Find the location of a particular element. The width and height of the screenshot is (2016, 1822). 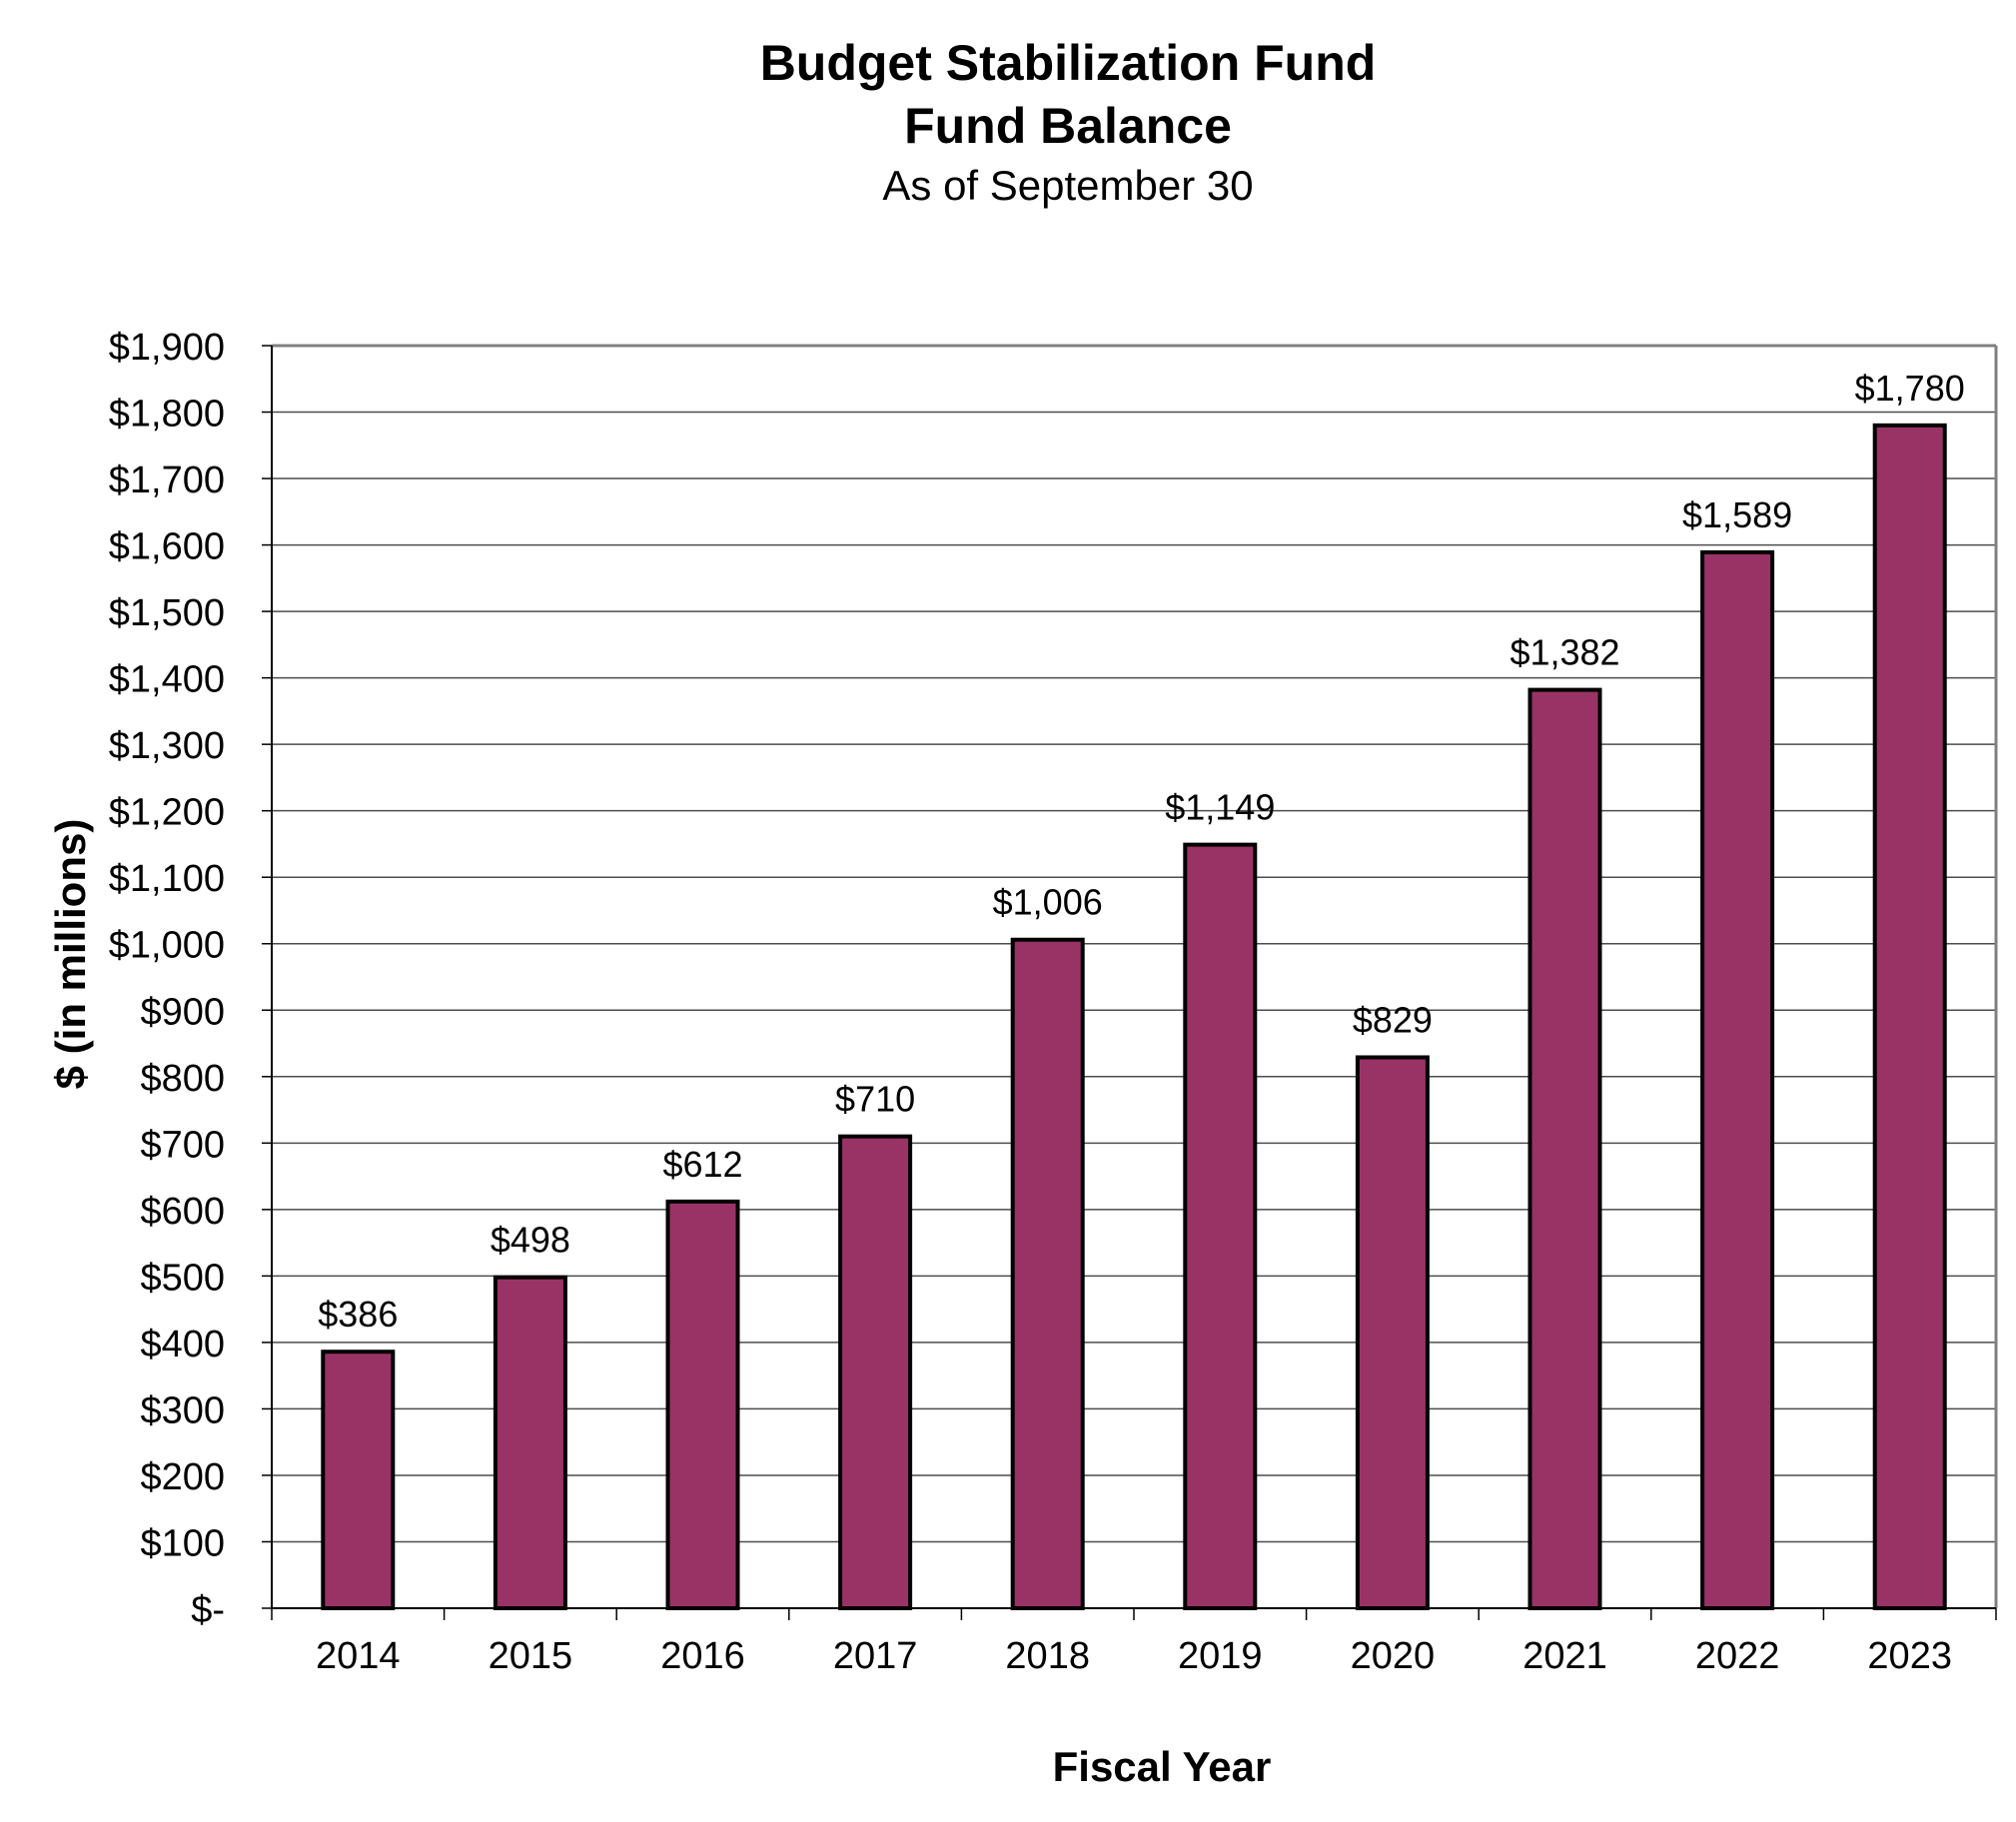

y-tick-label: $300 is located at coordinates (182, 1410).